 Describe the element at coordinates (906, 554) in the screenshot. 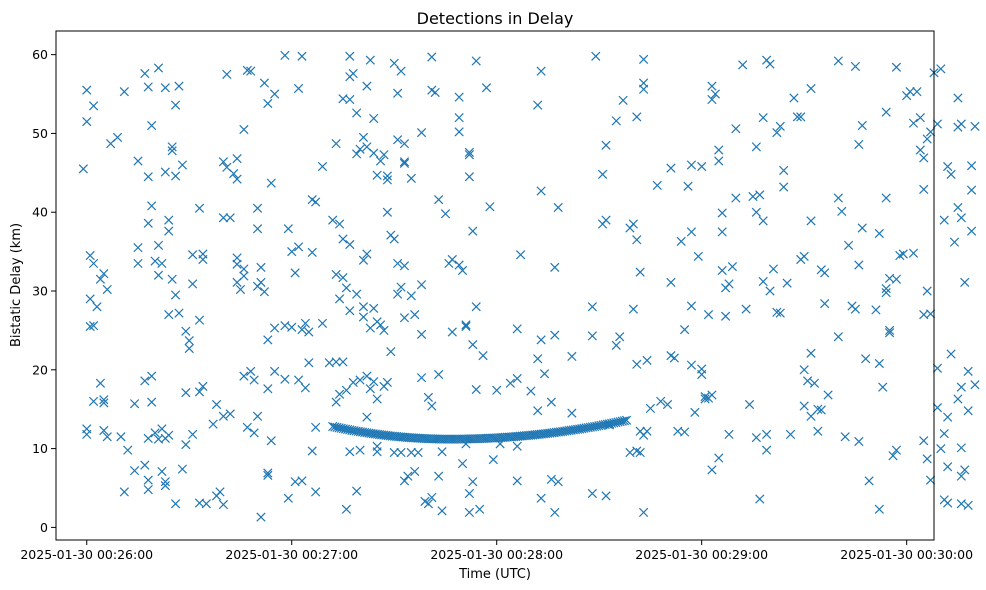

I see `x-tick-label: 2025-01-30 00:30:00` at that location.